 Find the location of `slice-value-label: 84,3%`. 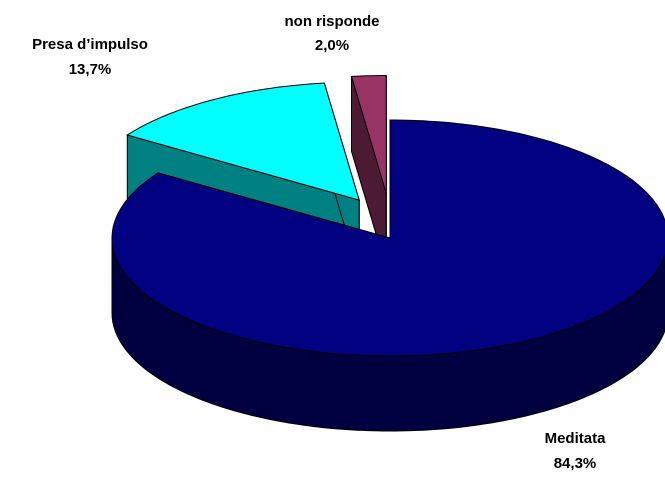

slice-value-label: 84,3% is located at coordinates (575, 463).